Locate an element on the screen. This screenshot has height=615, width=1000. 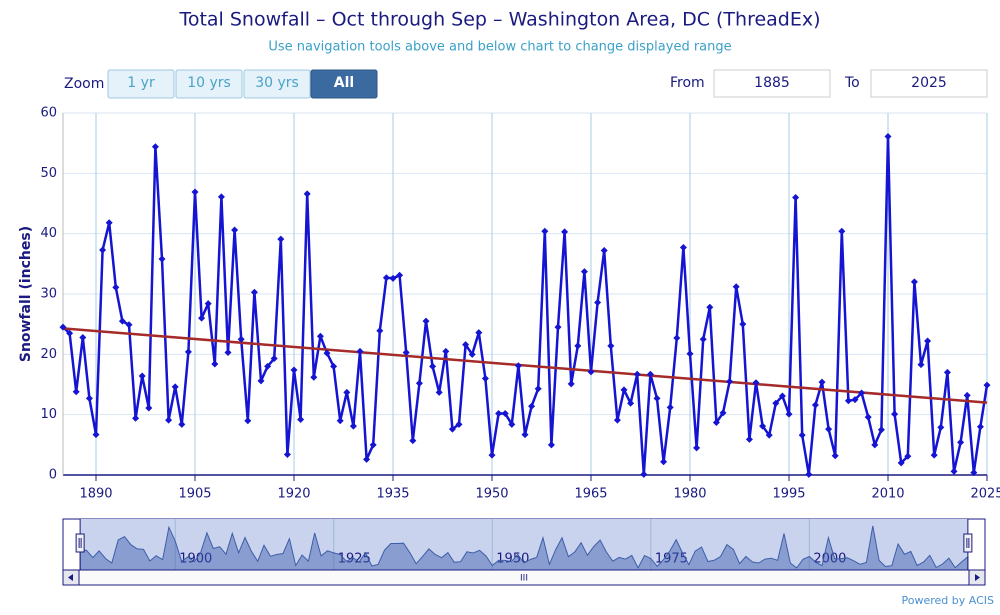
navigator-tick-label: 1950 is located at coordinates (512, 559).